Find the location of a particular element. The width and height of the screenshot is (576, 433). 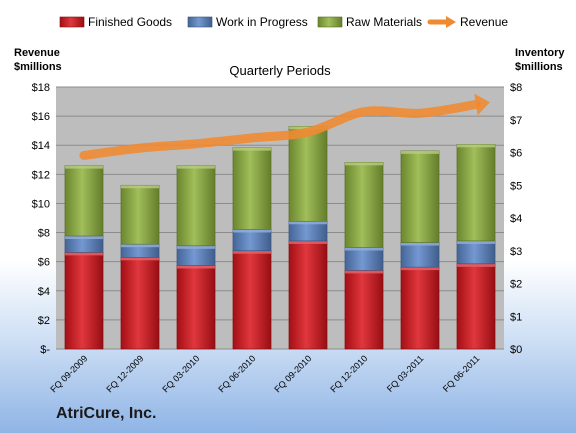

left-tick-label: $12 is located at coordinates (41, 175).